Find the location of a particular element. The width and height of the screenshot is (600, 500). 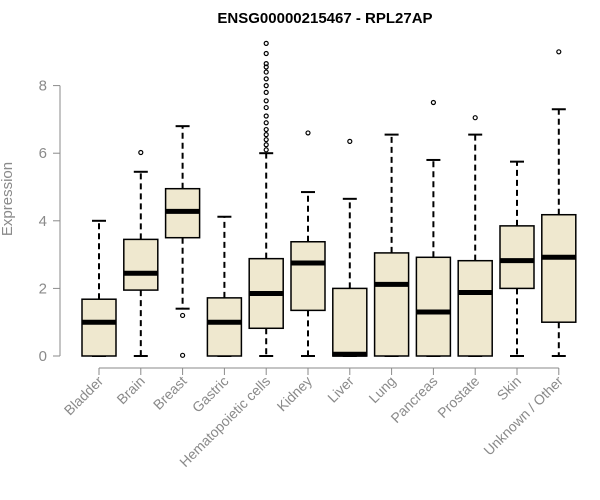

x-category-label: Brain is located at coordinates (130, 390).